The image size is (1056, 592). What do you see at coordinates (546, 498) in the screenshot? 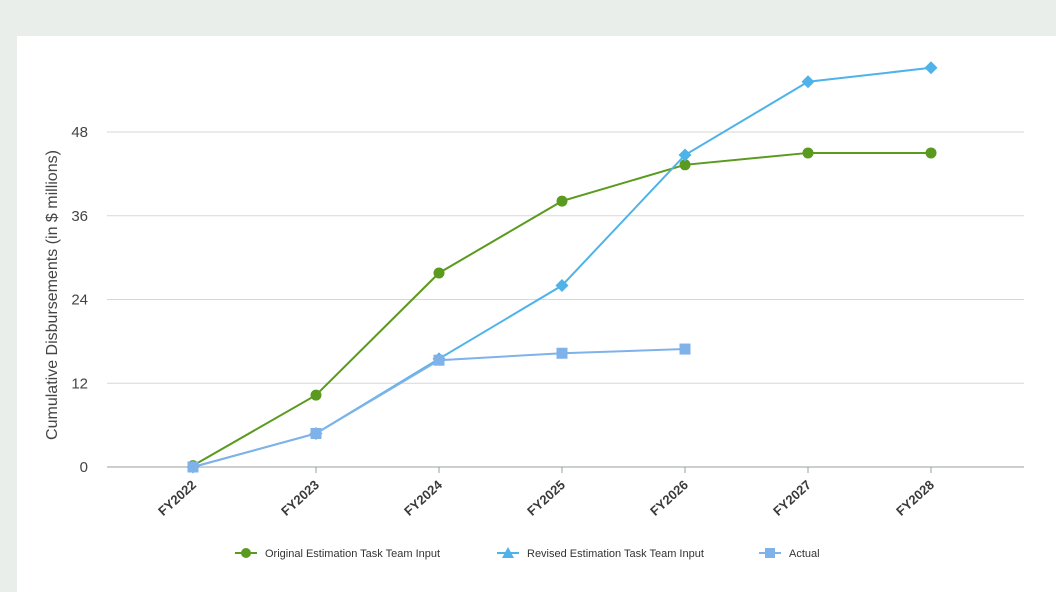
I see `x-tick-label: FY2025` at bounding box center [546, 498].